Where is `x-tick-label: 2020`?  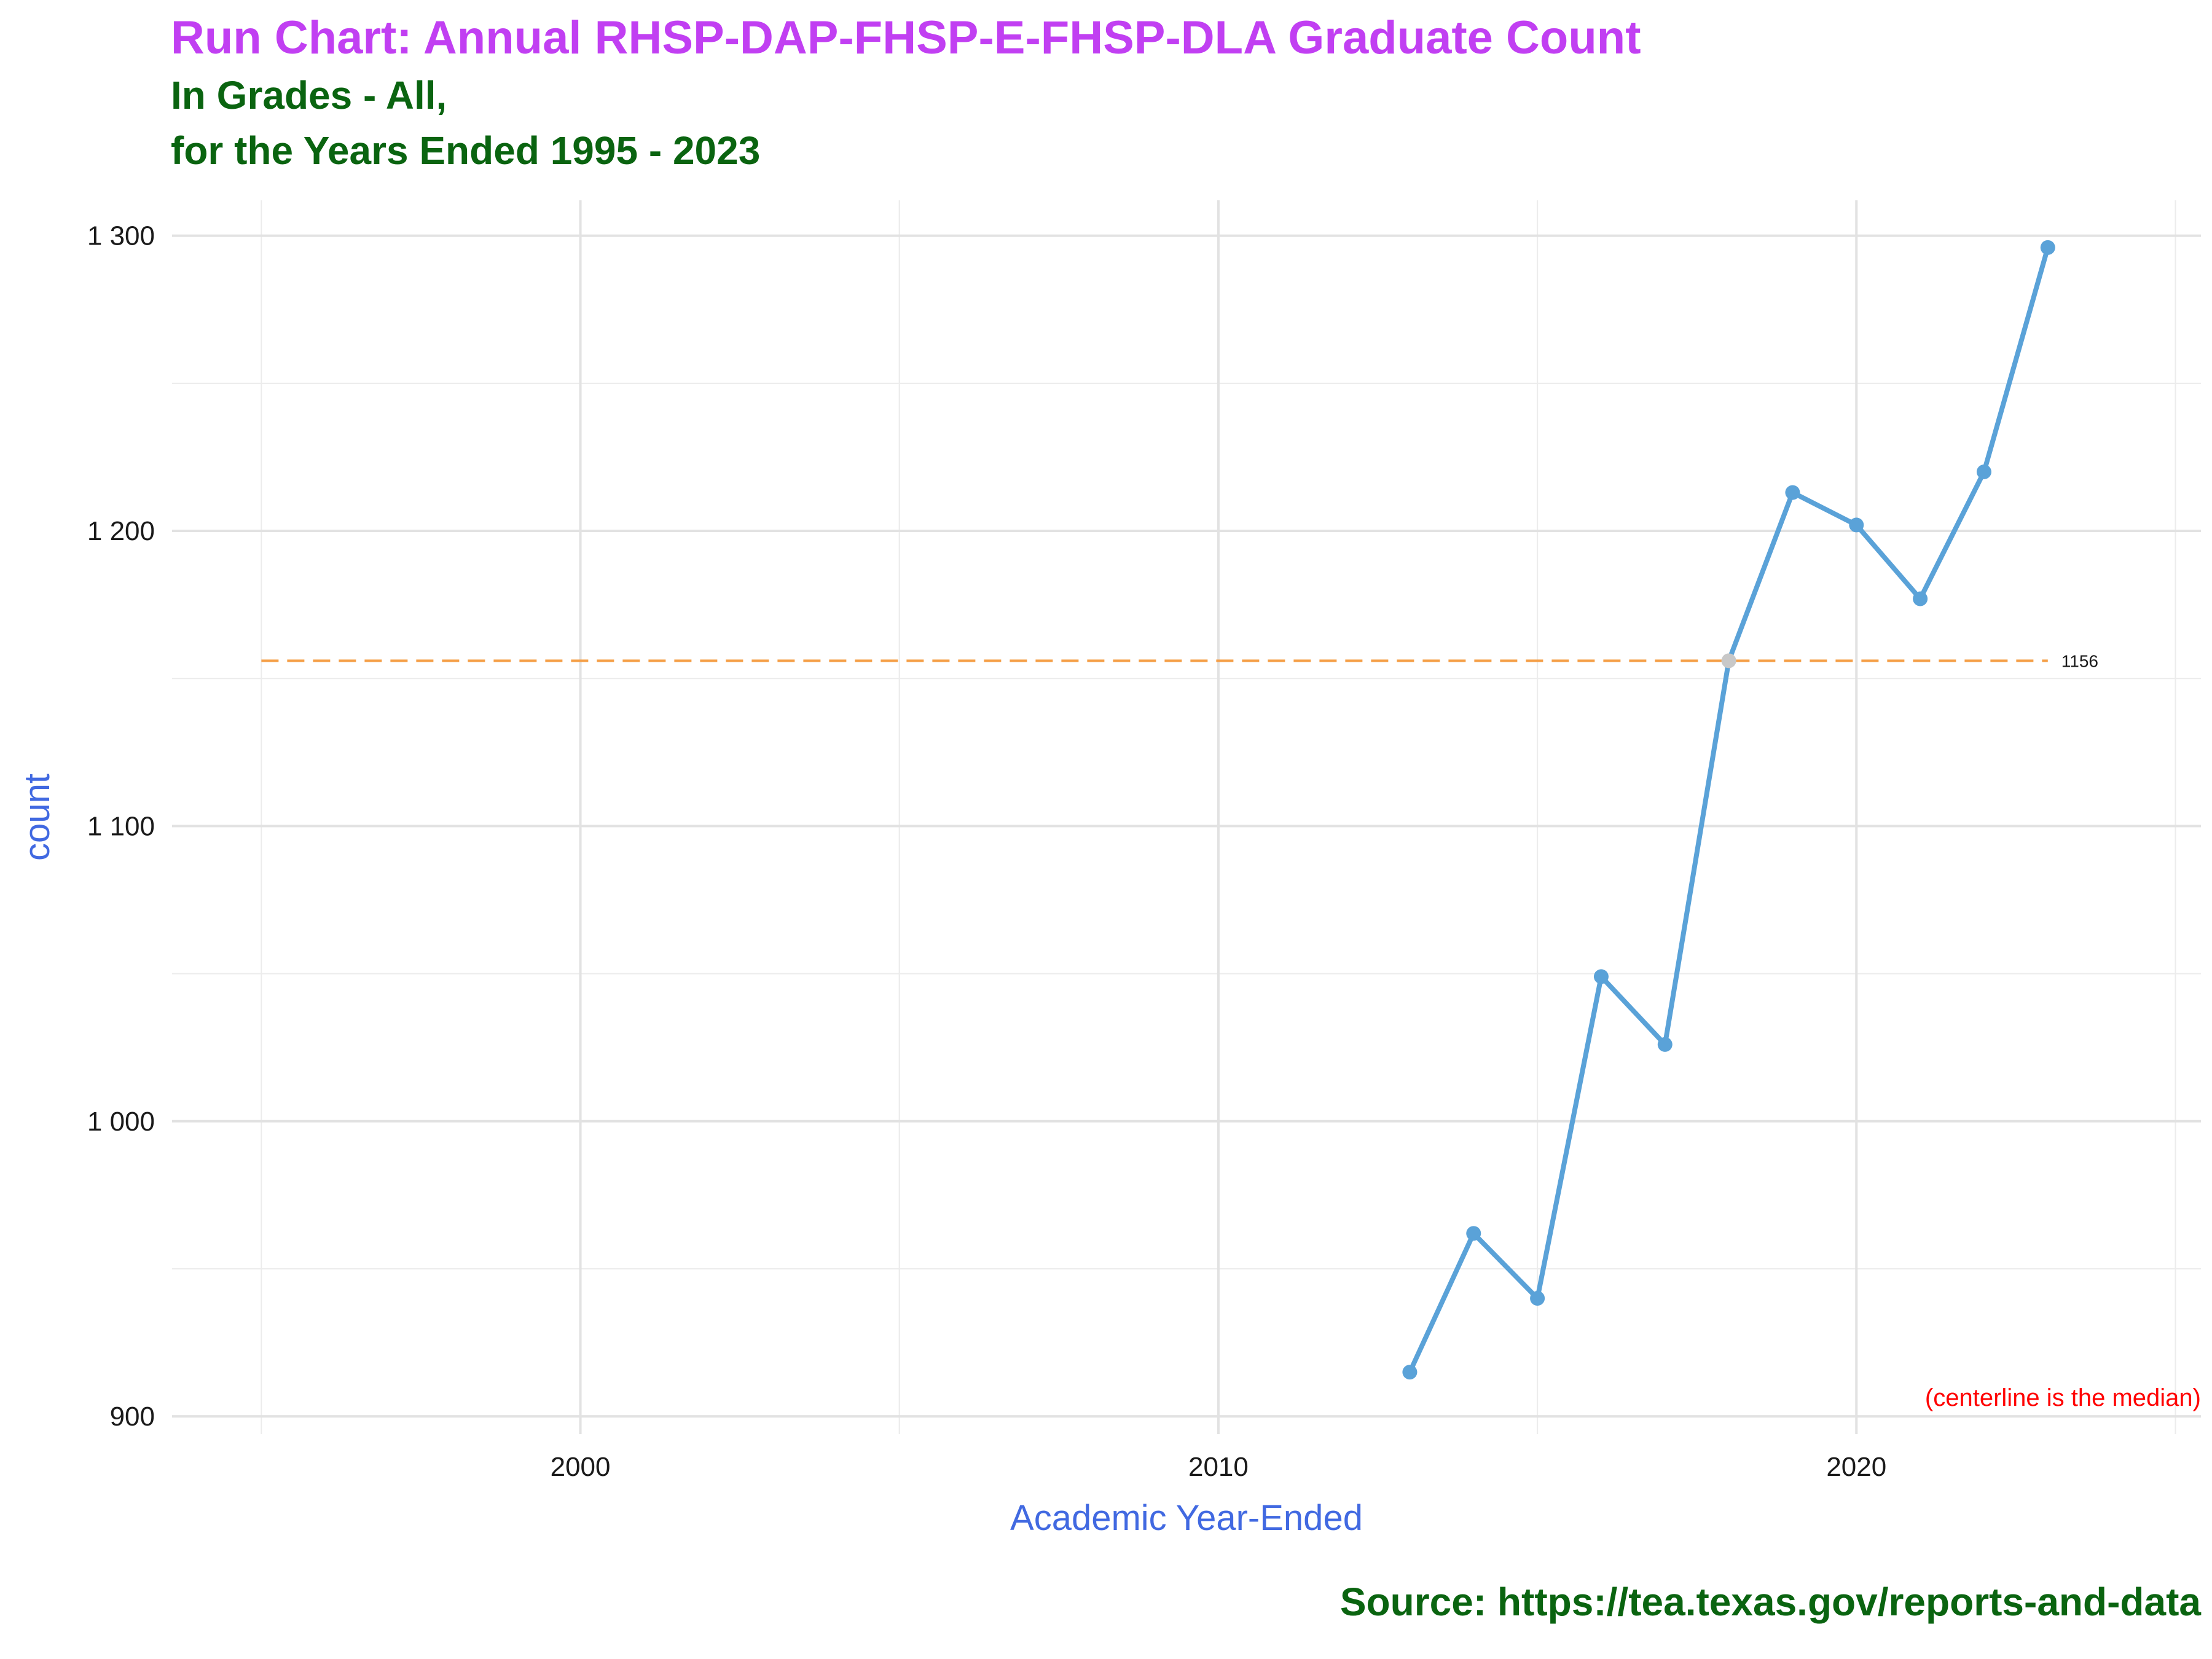
x-tick-label: 2020 is located at coordinates (1856, 1467).